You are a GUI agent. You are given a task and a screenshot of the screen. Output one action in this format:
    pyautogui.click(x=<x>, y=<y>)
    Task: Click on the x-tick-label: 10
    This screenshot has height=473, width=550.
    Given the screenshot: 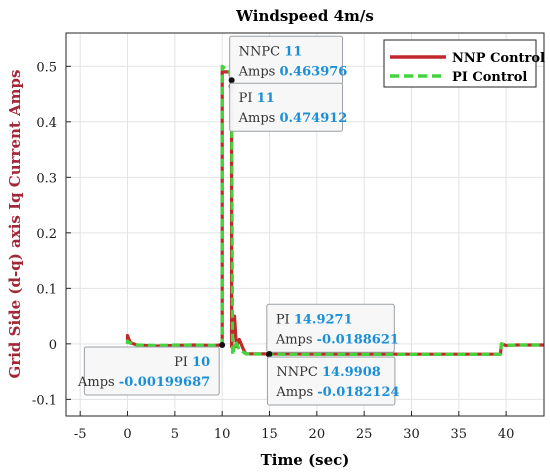 What is the action you would take?
    pyautogui.click(x=222, y=434)
    